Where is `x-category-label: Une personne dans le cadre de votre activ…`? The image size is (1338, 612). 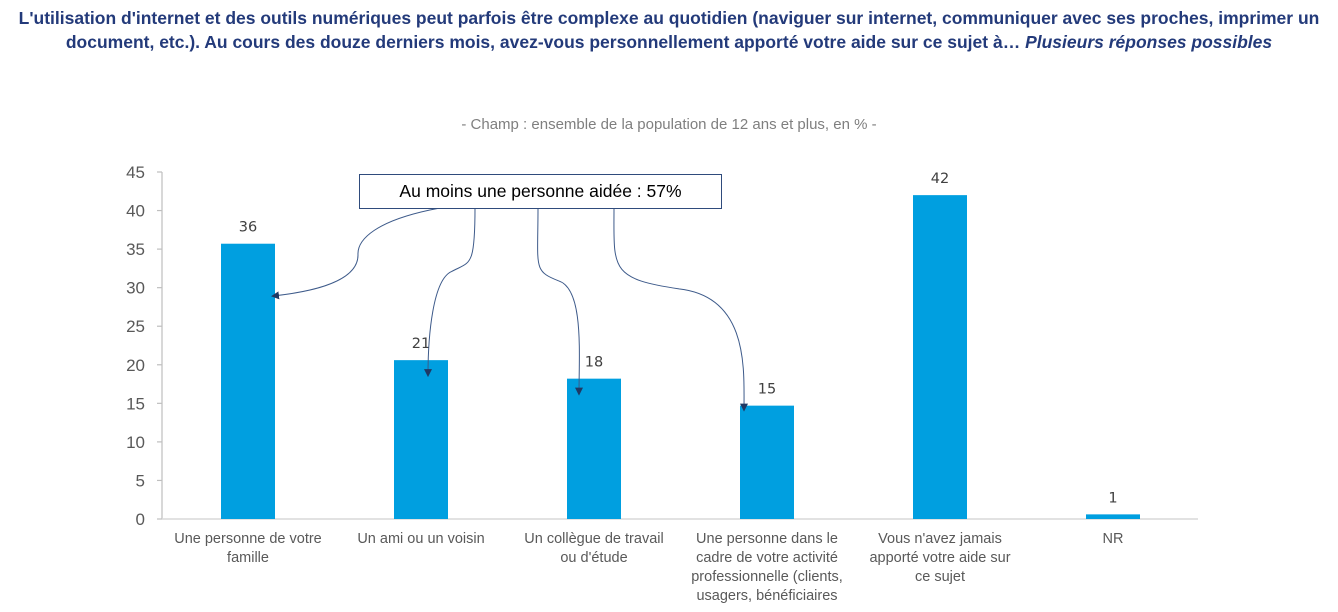 x-category-label: Une personne dans le cadre de votre activ… is located at coordinates (767, 568).